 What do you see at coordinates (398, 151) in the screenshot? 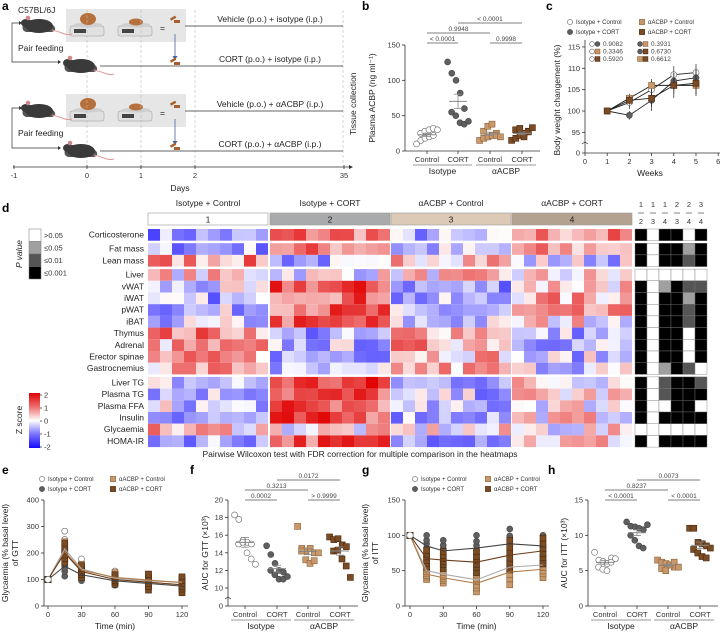
I see `y-tick-label: 0` at bounding box center [398, 151].